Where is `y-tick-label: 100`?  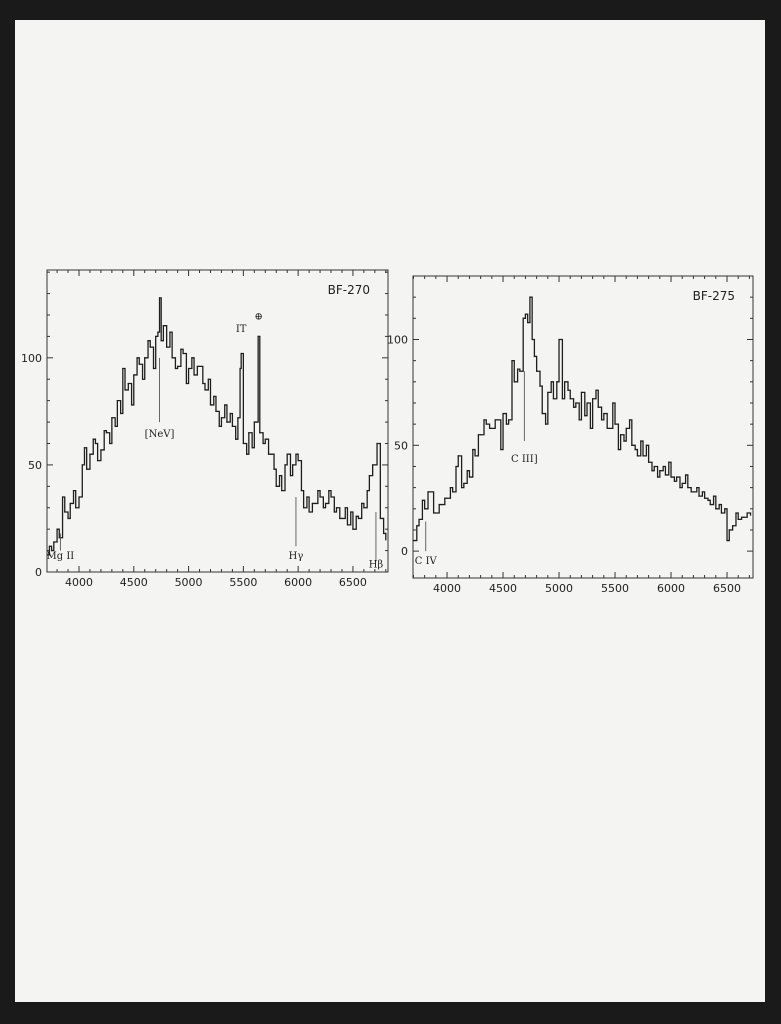
y-tick-label: 100 is located at coordinates (397, 339).